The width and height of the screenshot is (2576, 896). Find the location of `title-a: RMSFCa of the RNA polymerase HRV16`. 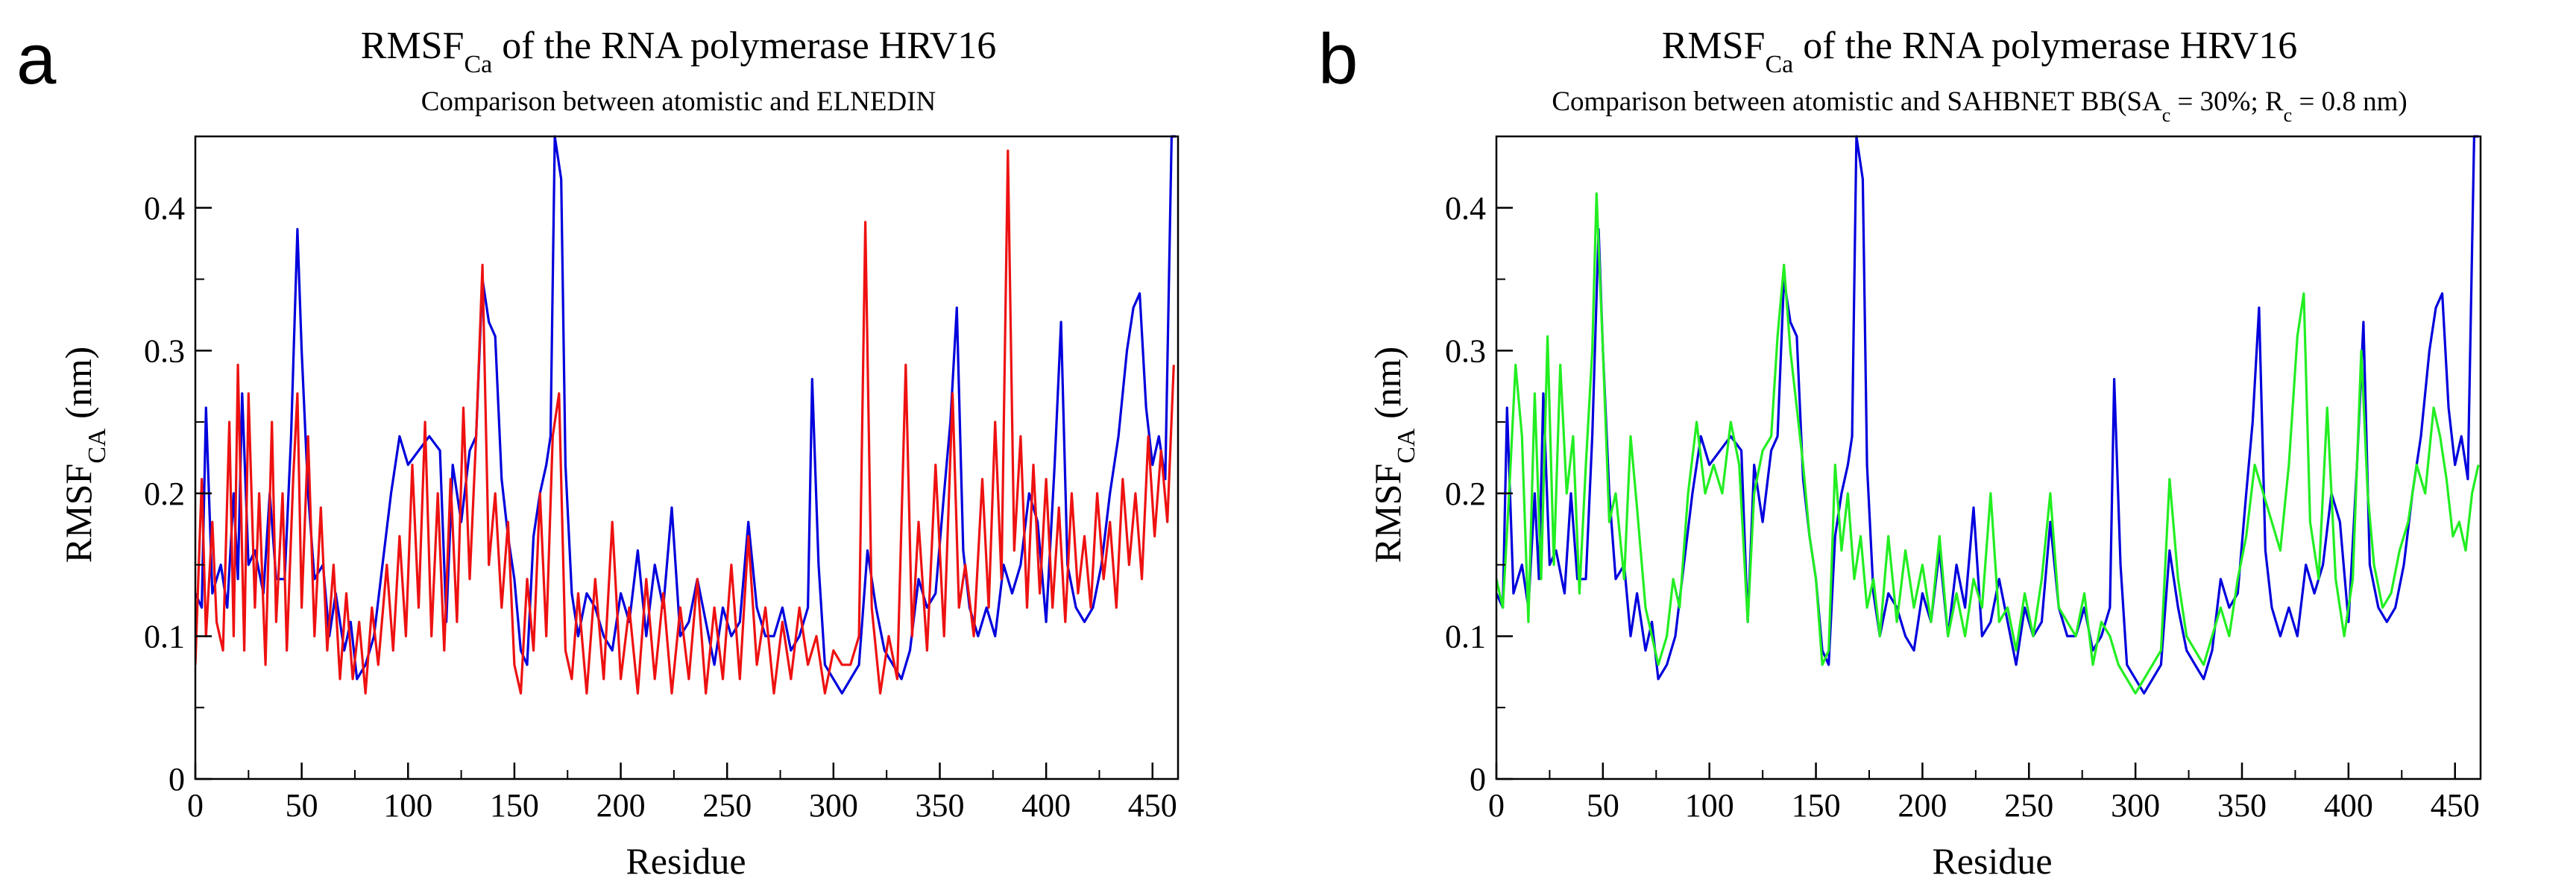

title-a: RMSFCa of the RNA polymerase HRV16 is located at coordinates (679, 52).